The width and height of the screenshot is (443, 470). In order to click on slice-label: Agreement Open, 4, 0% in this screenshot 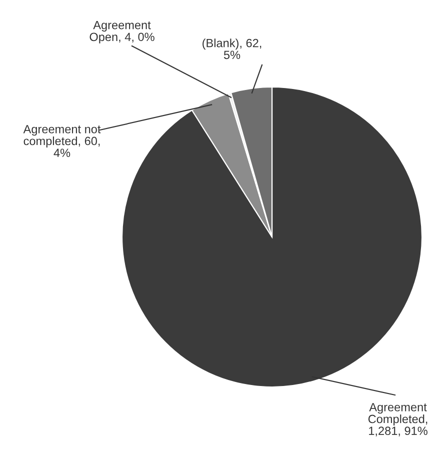, I will do `click(122, 32)`.